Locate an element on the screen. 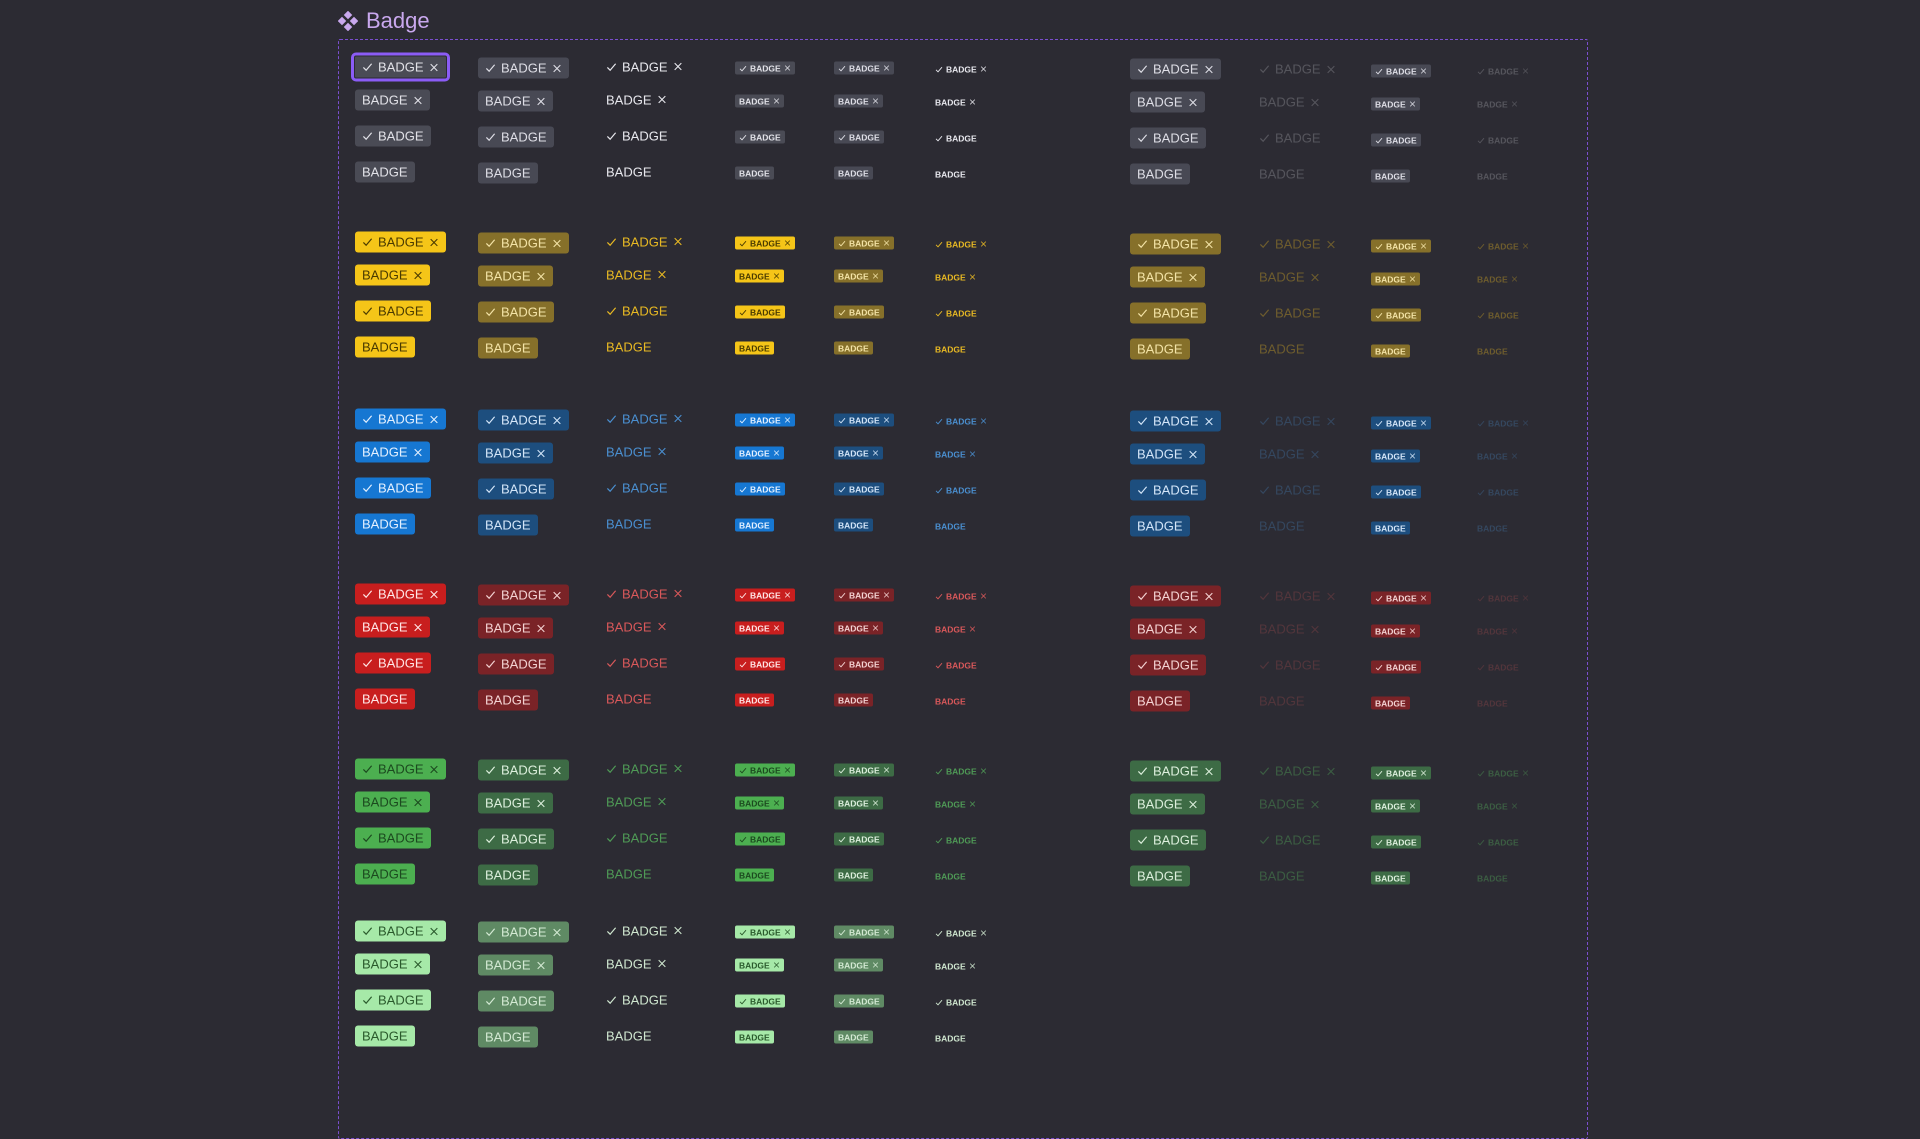 The width and height of the screenshot is (1920, 1139). badge-warning-faint: BADGE is located at coordinates (1500, 315).